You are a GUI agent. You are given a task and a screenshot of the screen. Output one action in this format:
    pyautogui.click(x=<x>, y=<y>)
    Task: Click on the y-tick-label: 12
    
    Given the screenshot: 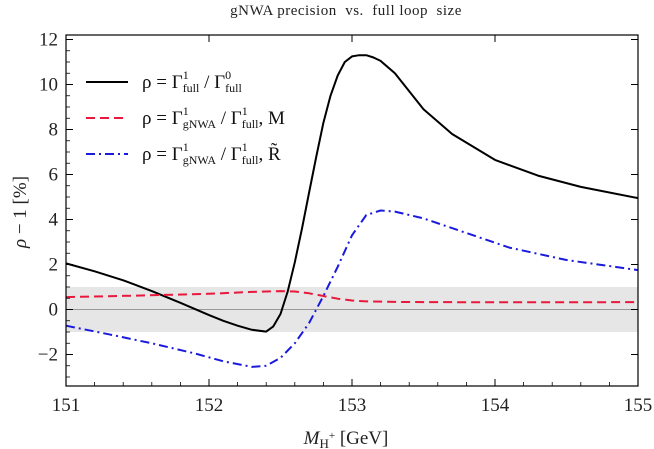 What is the action you would take?
    pyautogui.click(x=48, y=40)
    